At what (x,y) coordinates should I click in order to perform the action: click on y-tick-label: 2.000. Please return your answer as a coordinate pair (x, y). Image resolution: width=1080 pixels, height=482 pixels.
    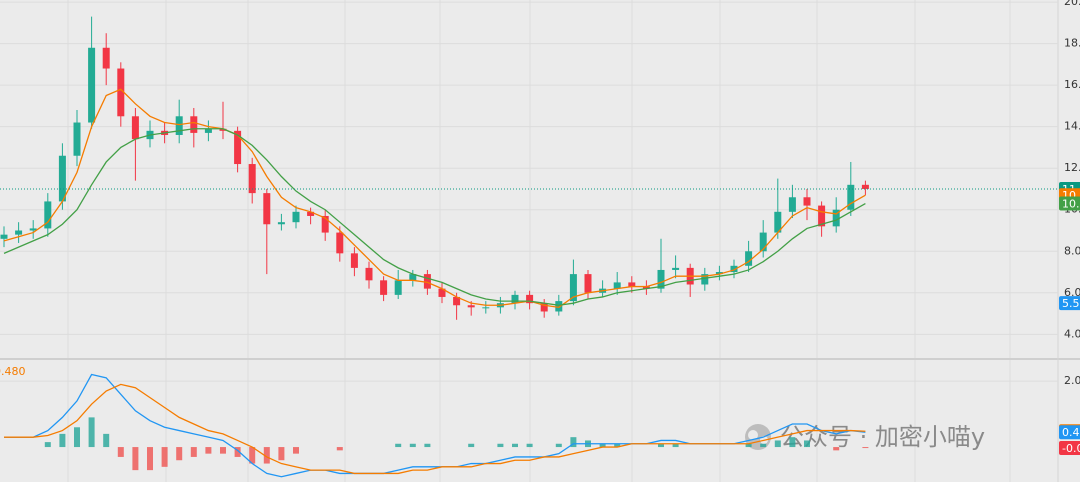
    Looking at the image, I should click on (1072, 380).